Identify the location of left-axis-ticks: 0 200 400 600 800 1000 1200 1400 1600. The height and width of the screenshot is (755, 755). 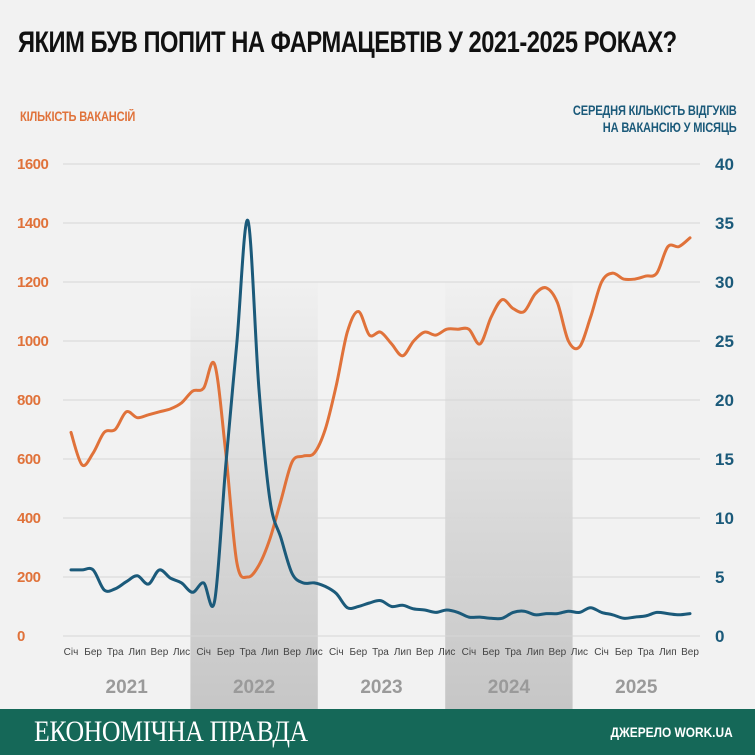
(33, 400).